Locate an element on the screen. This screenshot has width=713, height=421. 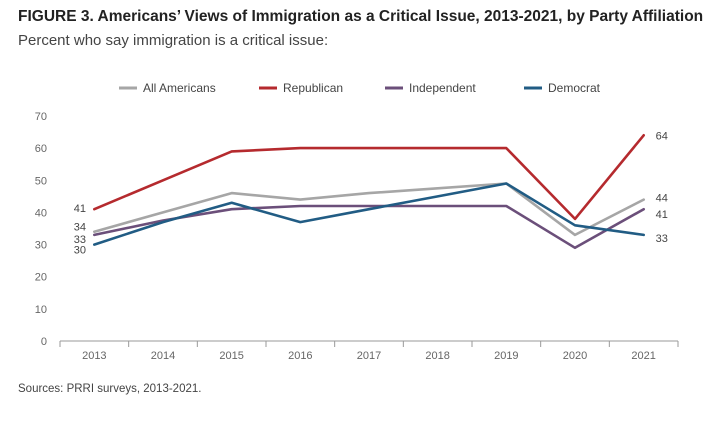
x-tick-label: 2014 is located at coordinates (163, 356).